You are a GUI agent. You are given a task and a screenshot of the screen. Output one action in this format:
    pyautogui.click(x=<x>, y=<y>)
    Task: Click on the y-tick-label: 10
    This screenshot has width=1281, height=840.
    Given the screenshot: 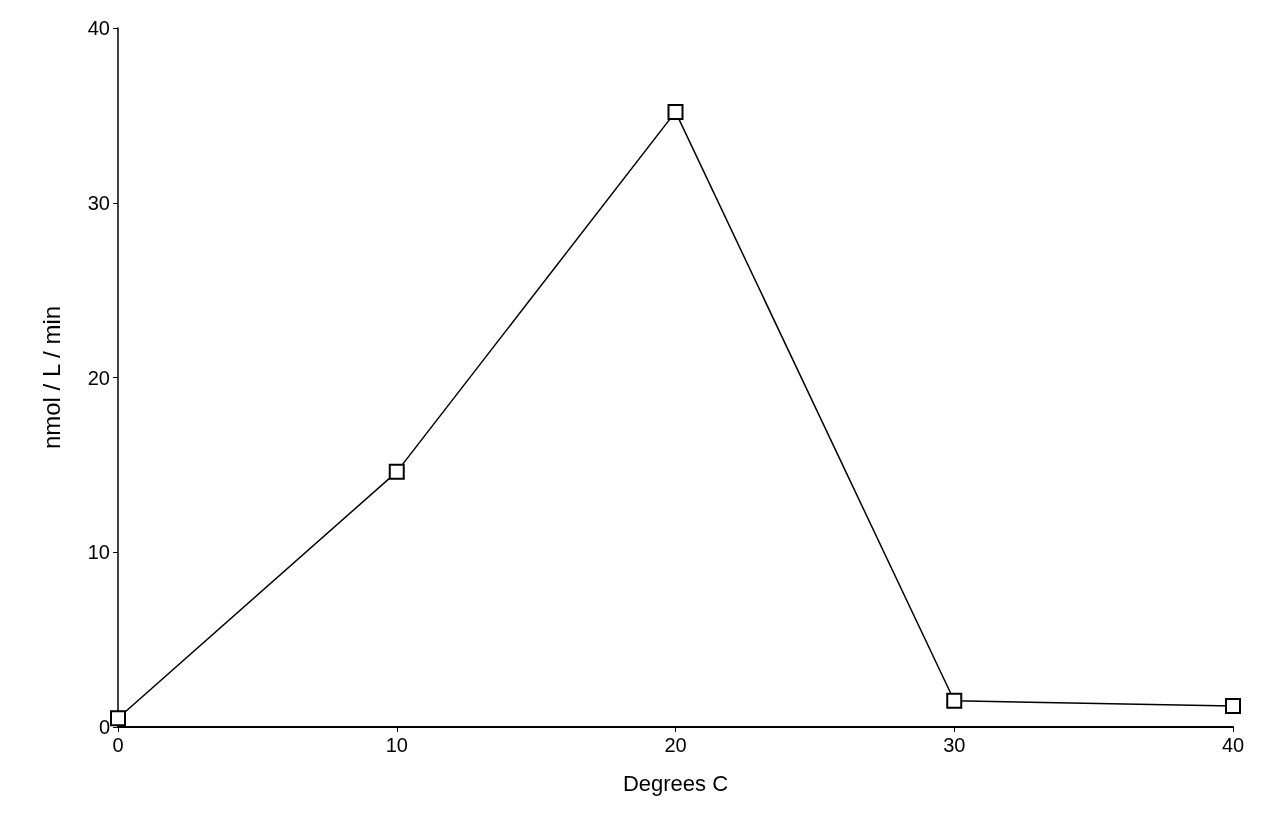 What is the action you would take?
    pyautogui.click(x=98, y=552)
    